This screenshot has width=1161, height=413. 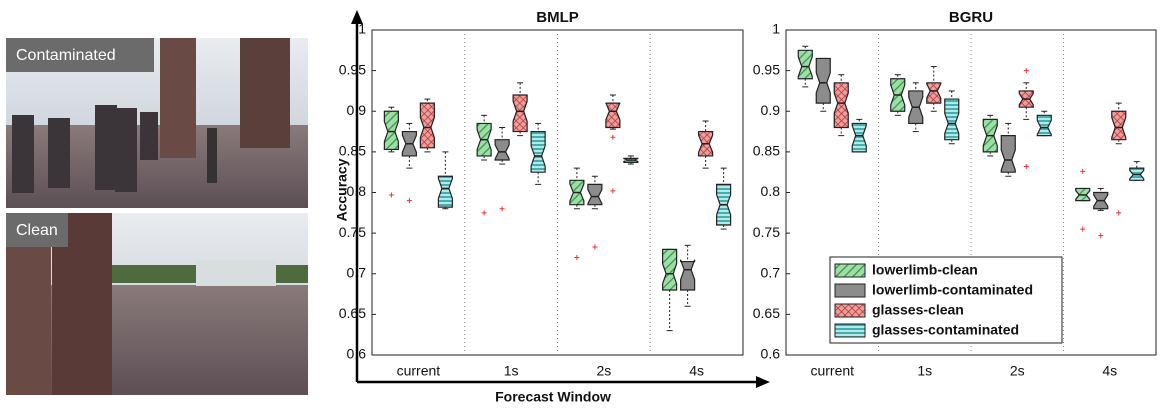 I want to click on photo-clean: Clean, so click(x=157, y=304).